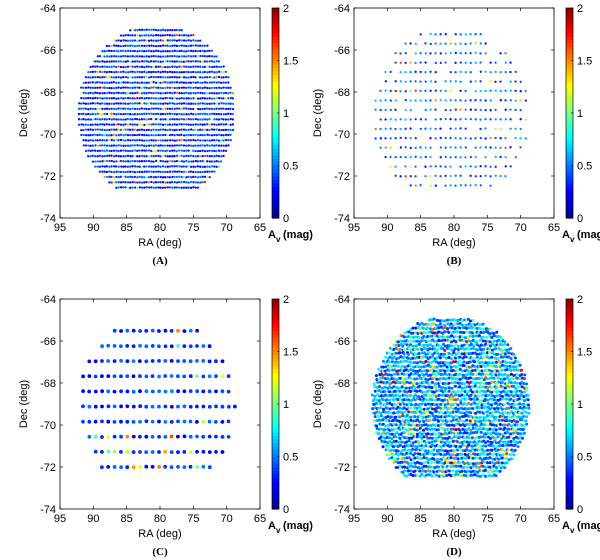 This screenshot has width=600, height=560. Describe the element at coordinates (454, 113) in the screenshot. I see `axes-frame` at that location.